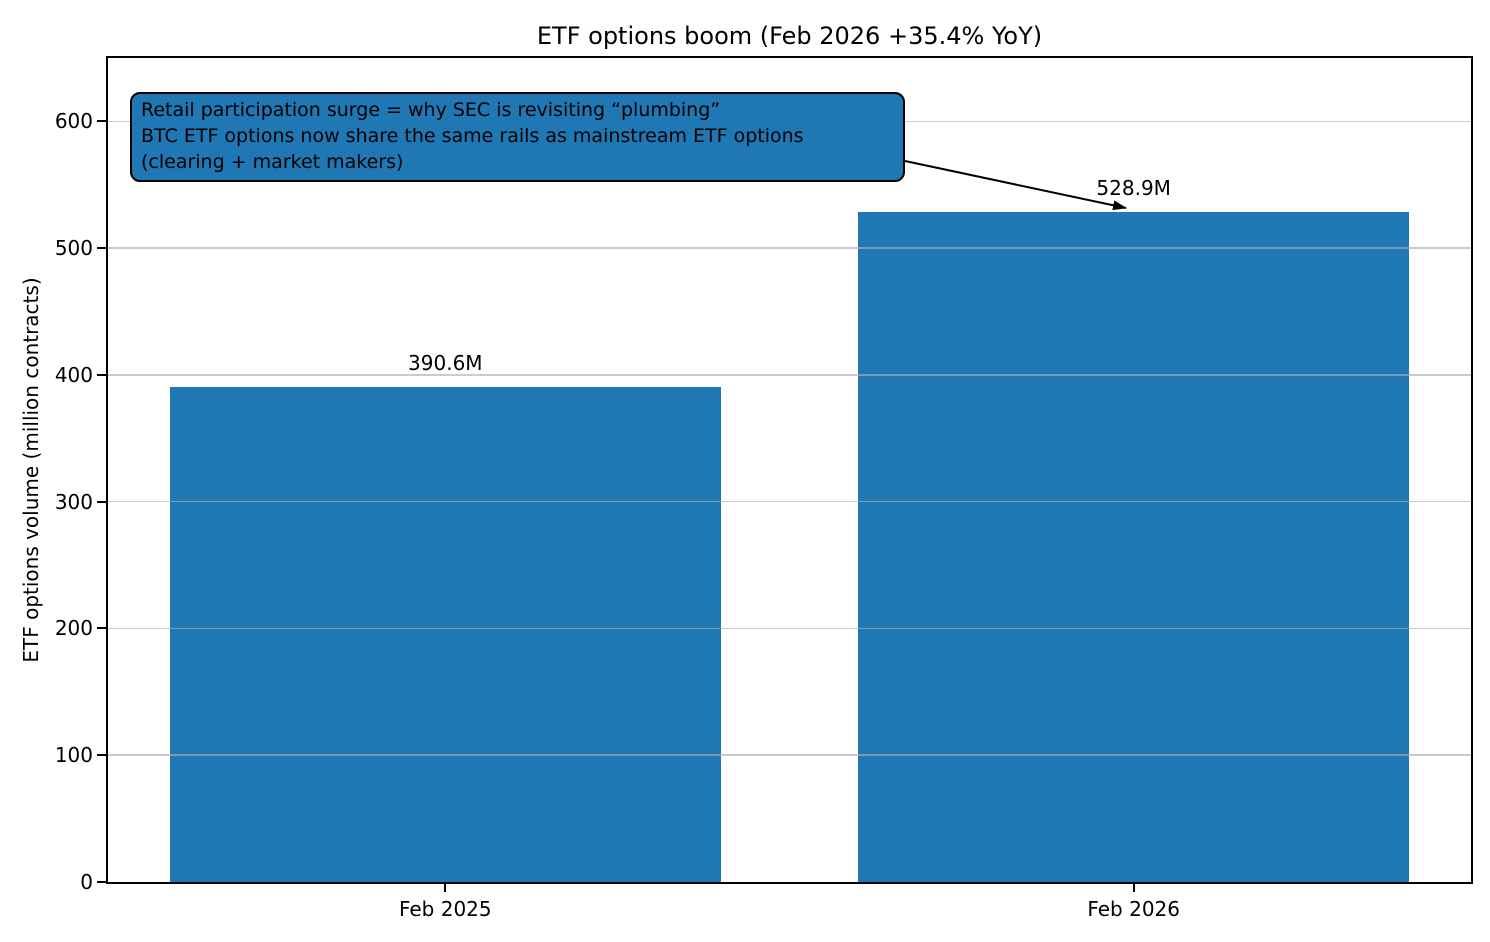  What do you see at coordinates (789, 36) in the screenshot?
I see `chart-title: ETF options boom (Feb 2026 +35.4% YoY)` at bounding box center [789, 36].